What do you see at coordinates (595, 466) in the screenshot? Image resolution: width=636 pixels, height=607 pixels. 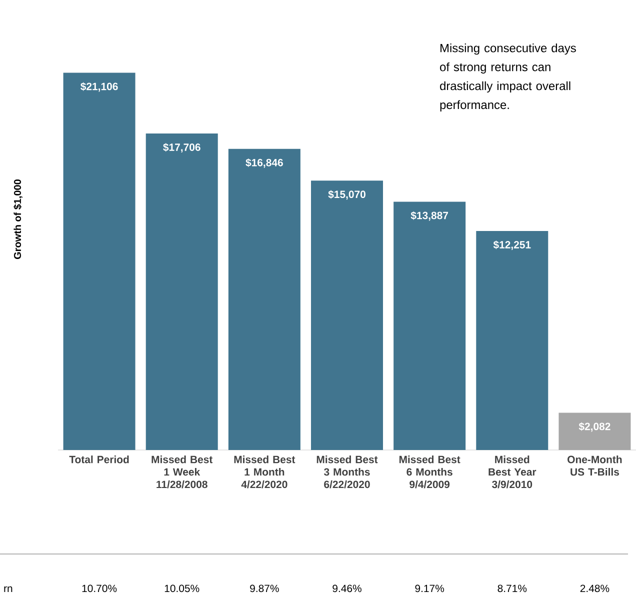 I see `x-tick-label: One-Month US T-Bills` at bounding box center [595, 466].